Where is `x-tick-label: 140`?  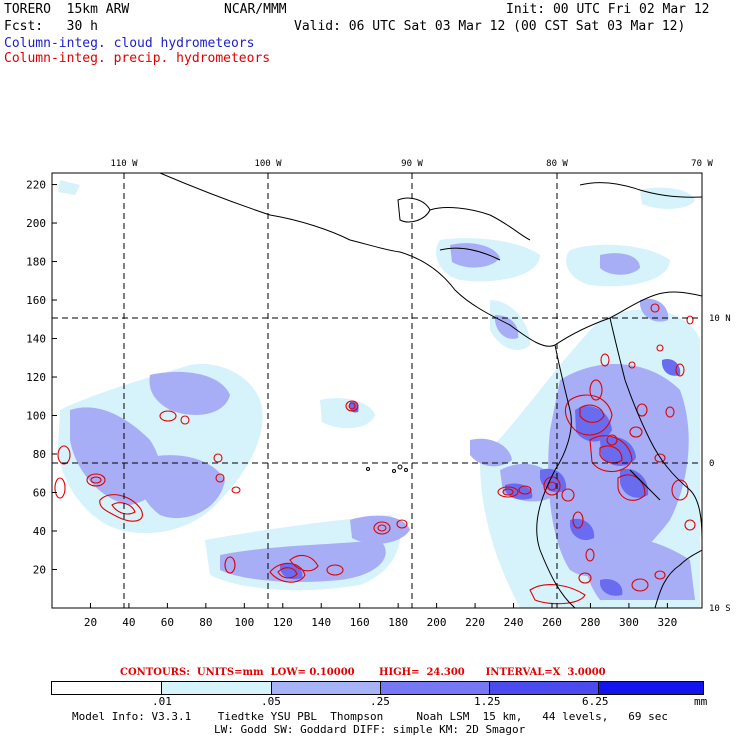
x-tick-label: 140 is located at coordinates (321, 622).